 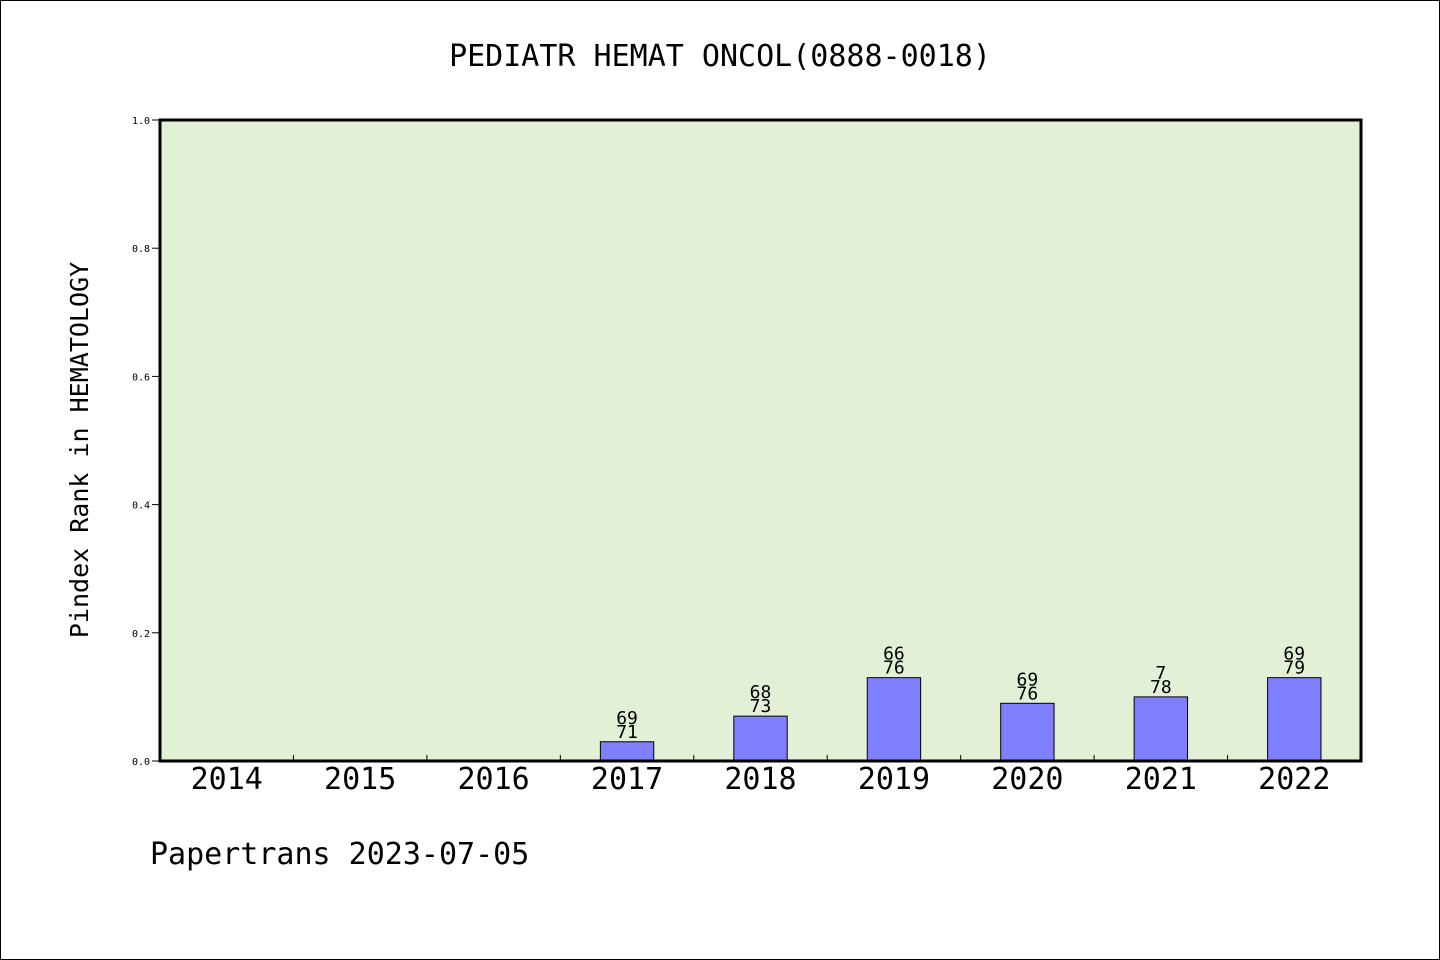 I want to click on x-tick-label-2017: 2017, so click(x=627, y=779).